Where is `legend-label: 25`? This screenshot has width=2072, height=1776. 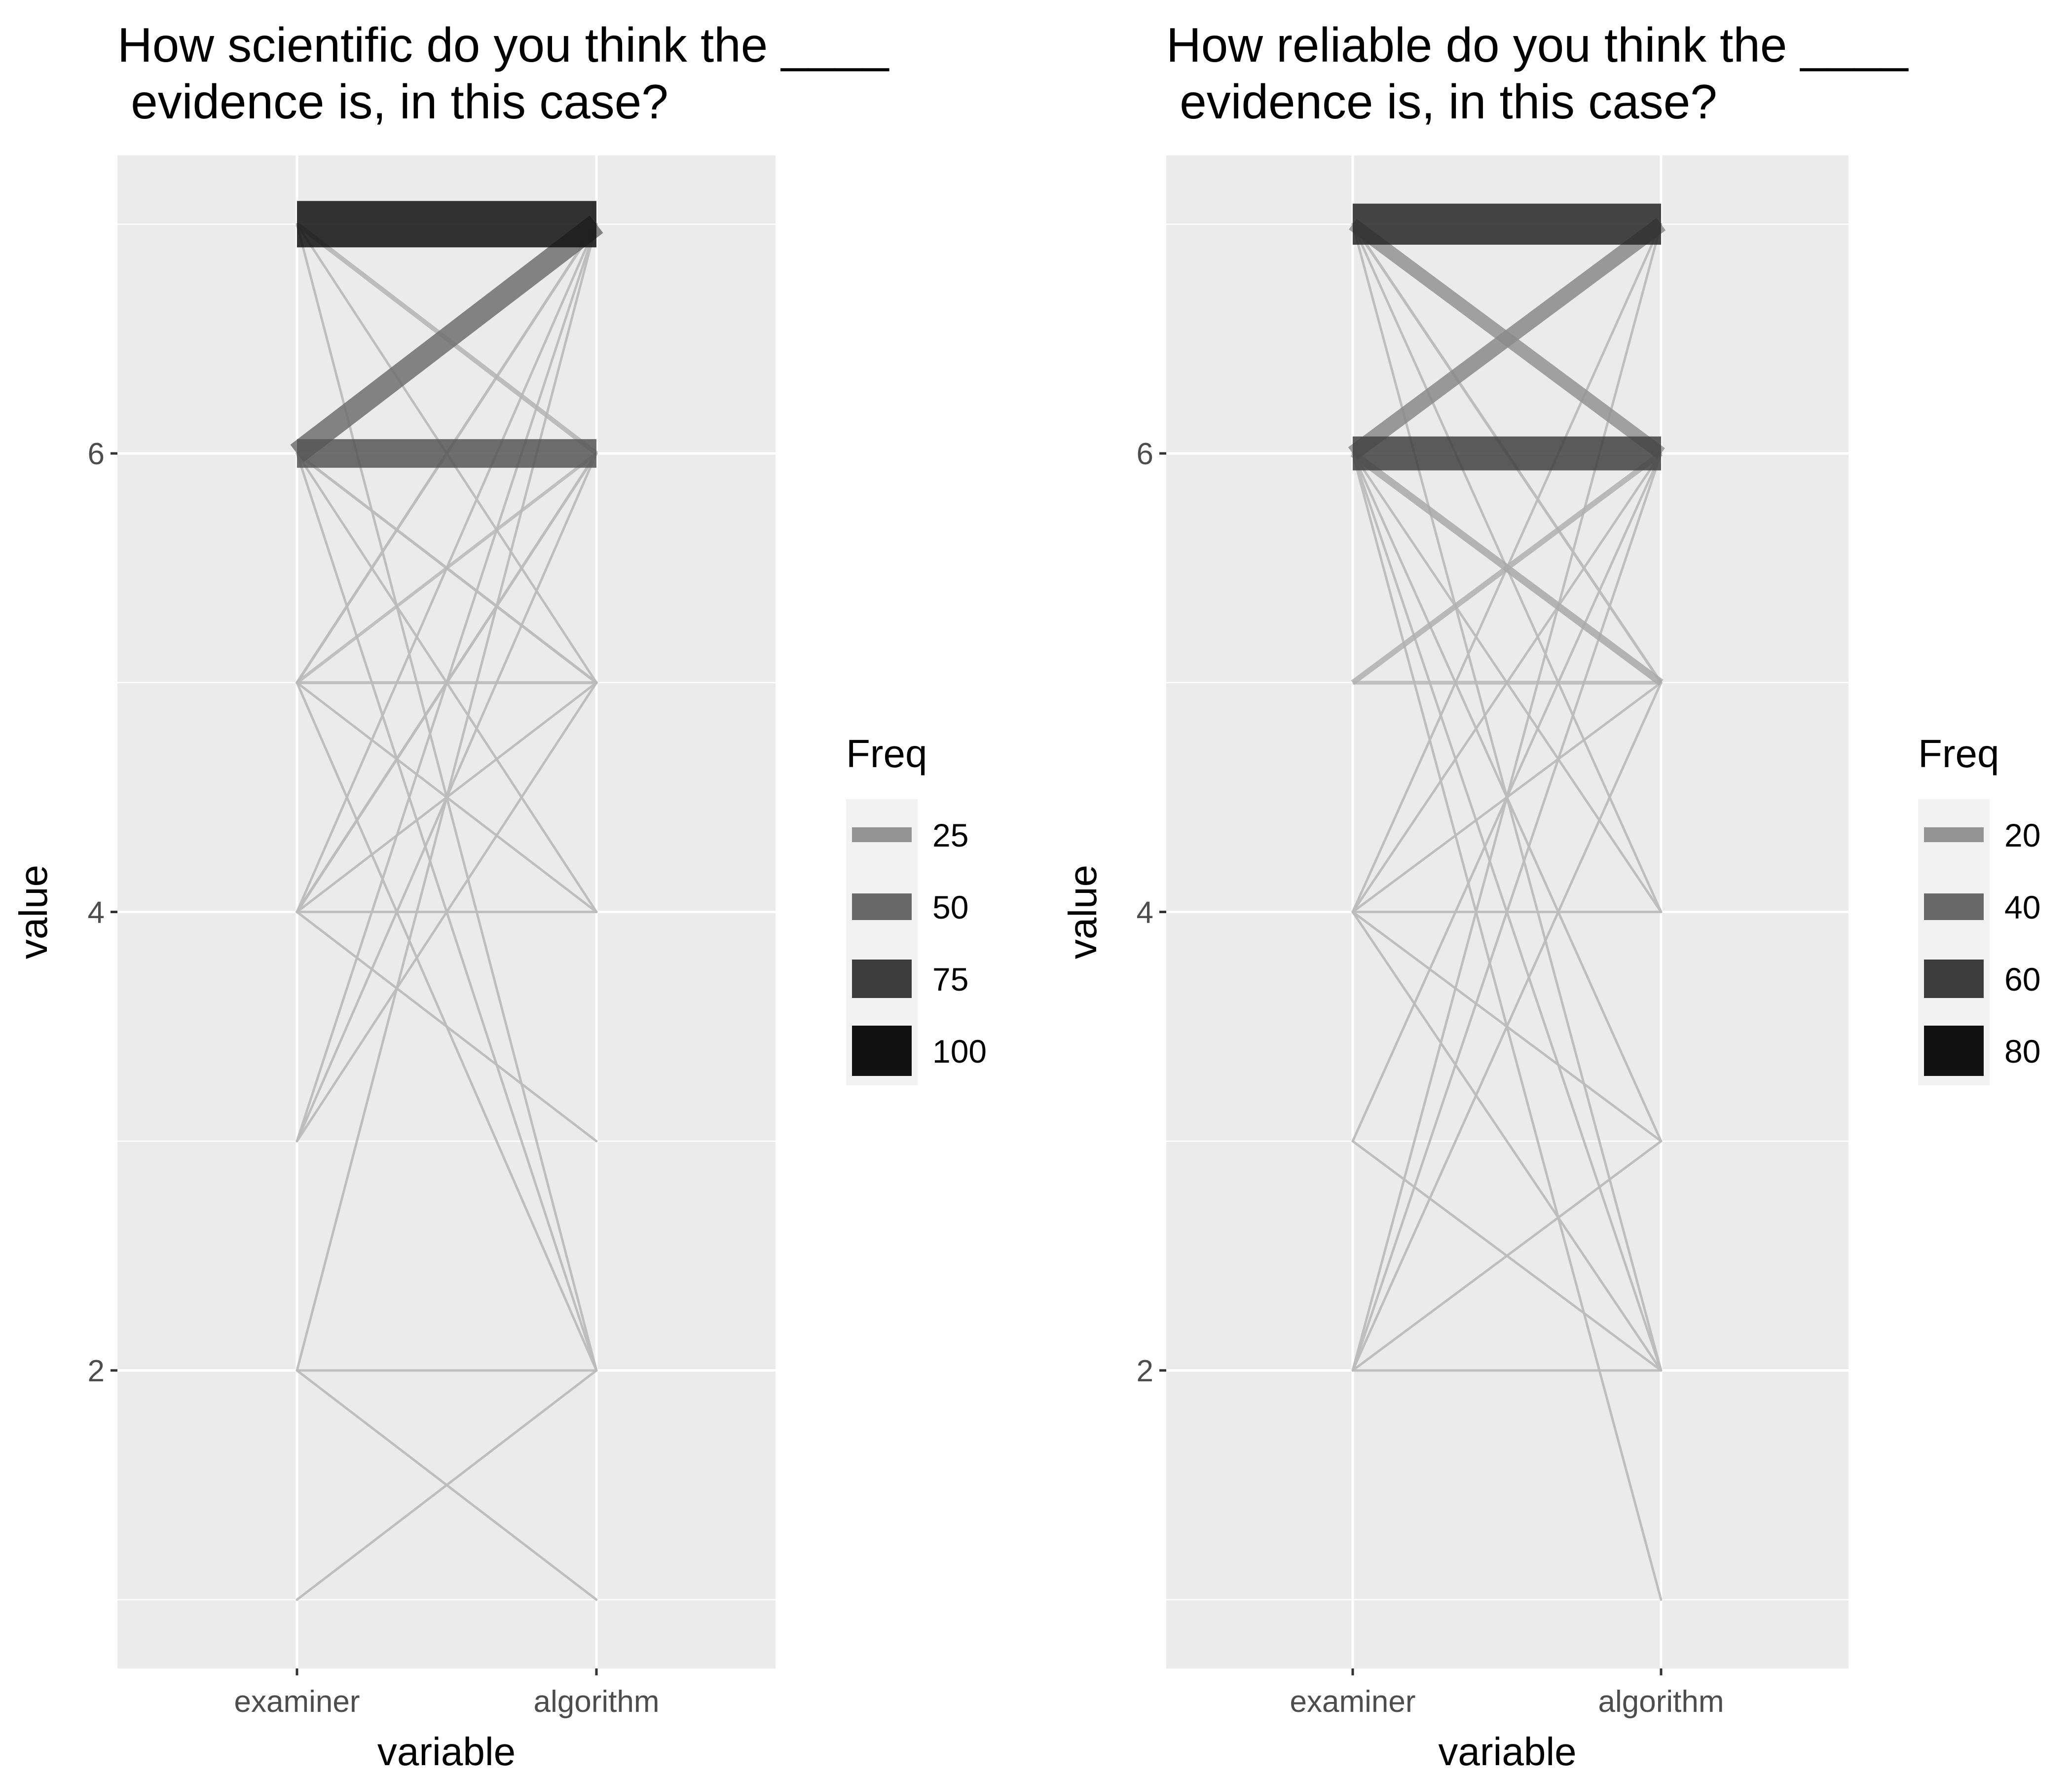
legend-label: 25 is located at coordinates (950, 835).